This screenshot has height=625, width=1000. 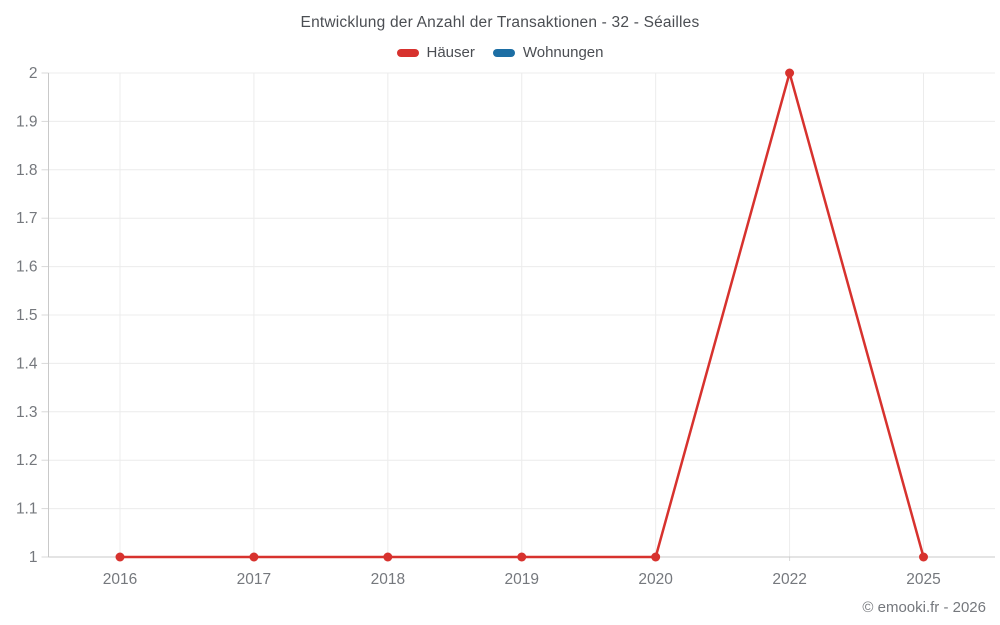 What do you see at coordinates (789, 579) in the screenshot?
I see `x-axis-label: 2022` at bounding box center [789, 579].